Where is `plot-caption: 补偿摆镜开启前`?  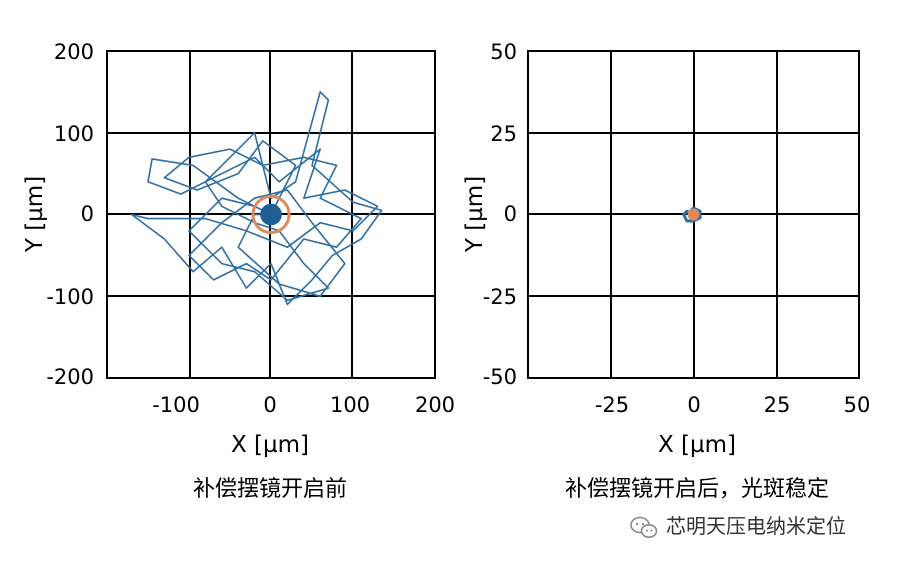
plot-caption: 补偿摆镜开启前 is located at coordinates (270, 489).